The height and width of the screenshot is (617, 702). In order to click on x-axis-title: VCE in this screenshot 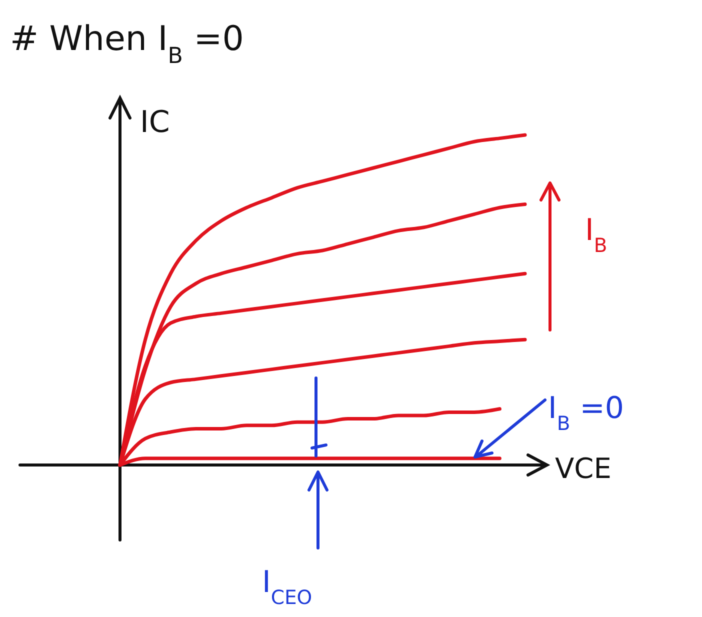, I will do `click(583, 468)`.